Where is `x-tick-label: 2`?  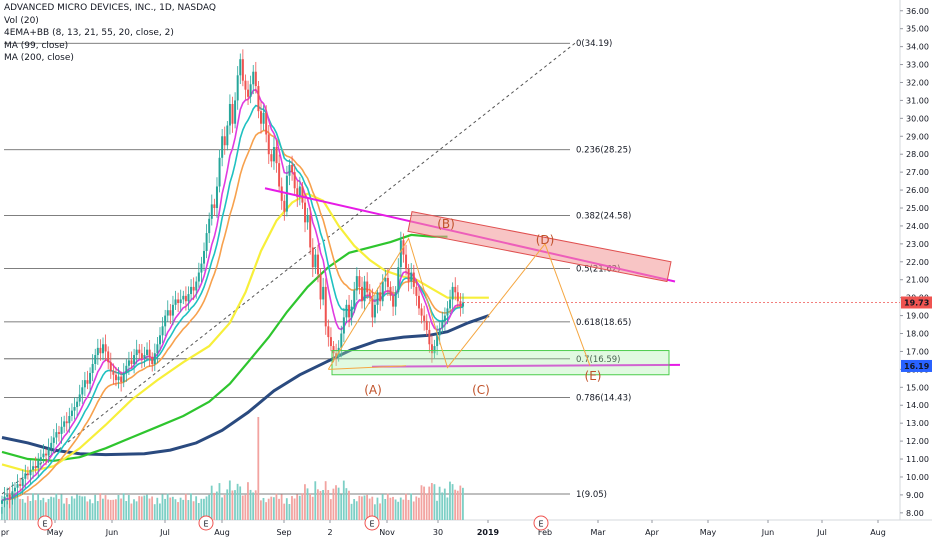 x-tick-label: 2 is located at coordinates (329, 532).